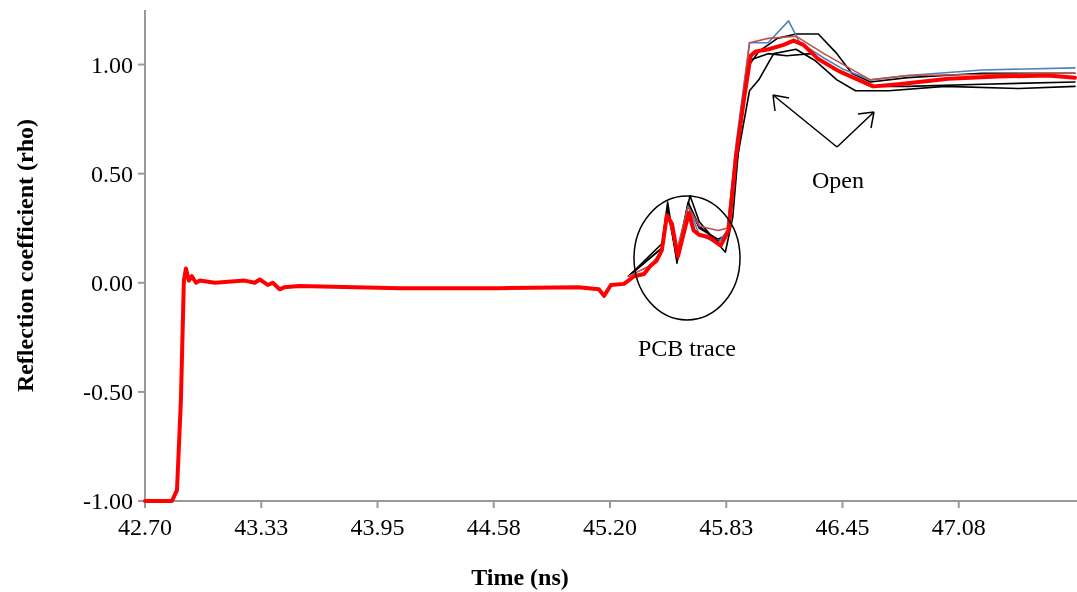 The image size is (1077, 592). Describe the element at coordinates (520, 577) in the screenshot. I see `x-axis-title: Time (ns)` at that location.